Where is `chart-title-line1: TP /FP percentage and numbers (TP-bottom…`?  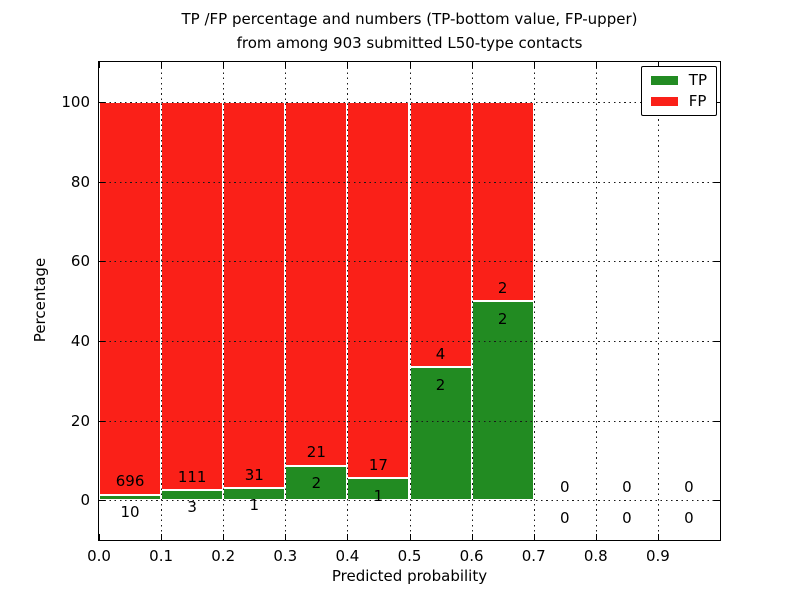 chart-title-line1: TP /FP percentage and numbers (TP-bottom… is located at coordinates (409, 19).